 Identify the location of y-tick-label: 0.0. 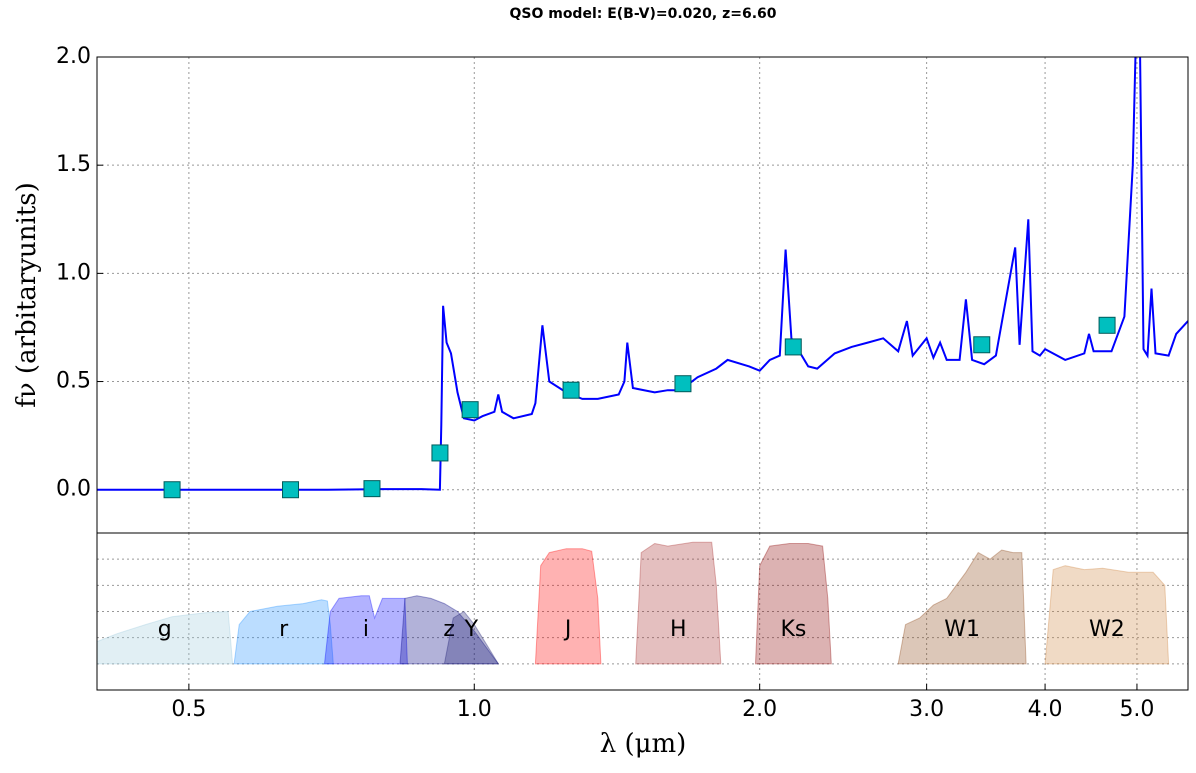
(73, 489).